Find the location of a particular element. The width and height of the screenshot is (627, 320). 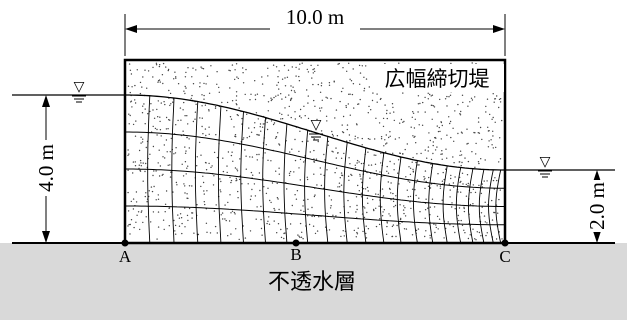

upstream-depth-label: 4.0 m is located at coordinates (46, 168).